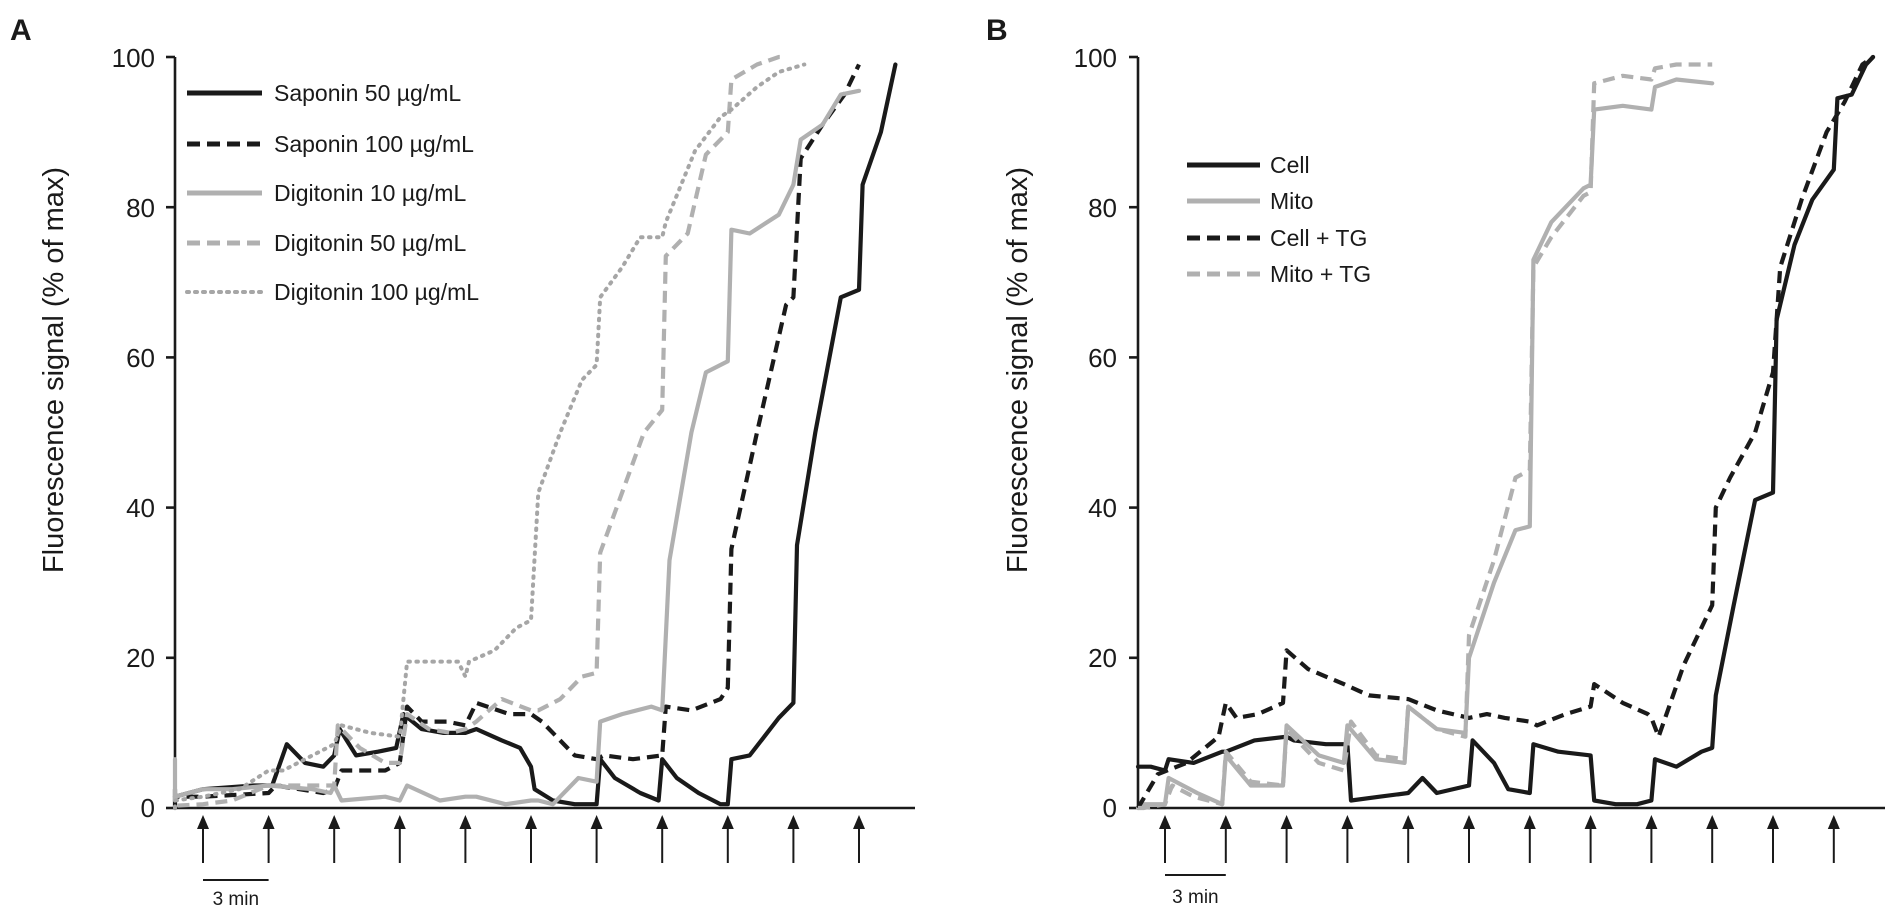 The image size is (1892, 922). What do you see at coordinates (1018, 370) in the screenshot?
I see `y-axis-title-b: Fluorescence signal (% of max)` at bounding box center [1018, 370].